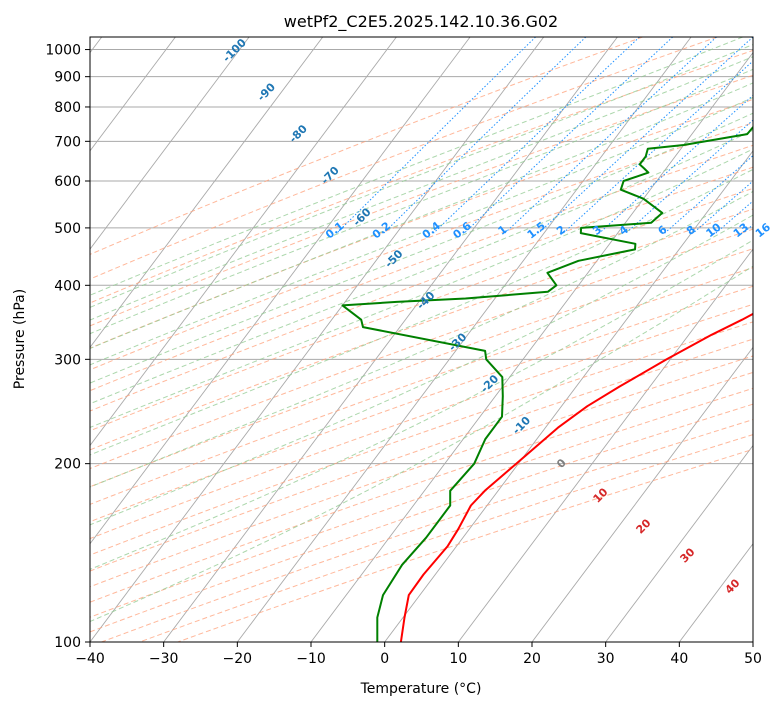 This screenshot has width=775, height=708. Describe the element at coordinates (67, 108) in the screenshot. I see `y-tick-label: 800` at that location.